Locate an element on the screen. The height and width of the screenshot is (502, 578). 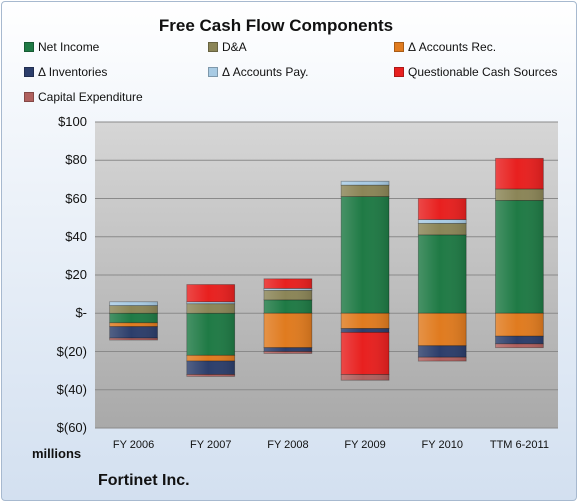
legend-item: Net Income is located at coordinates (61, 47).